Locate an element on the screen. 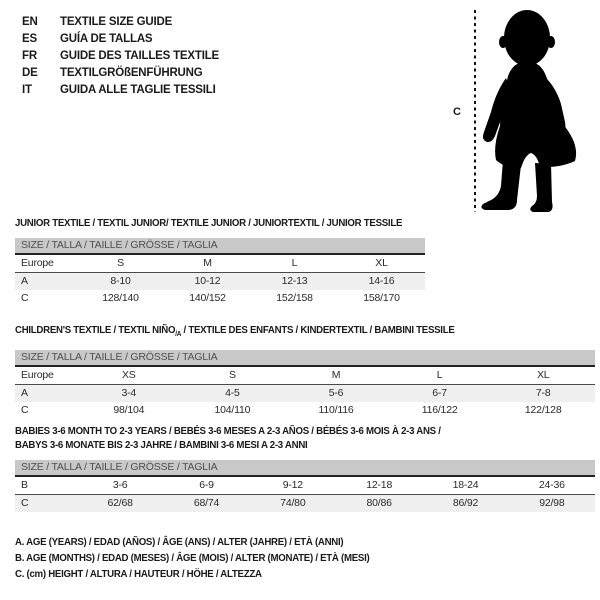  language-label: GUIDE DES TAILLES TEXTILE is located at coordinates (139, 56).